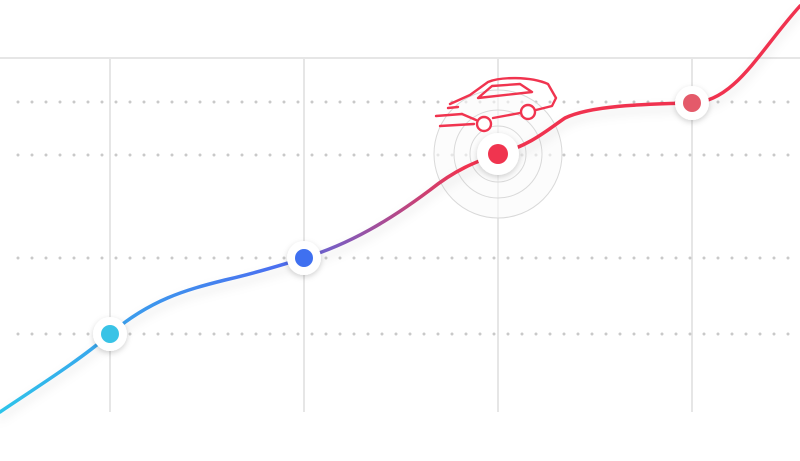 Image resolution: width=800 pixels, height=461 pixels. I want to click on car-icon, so click(496, 104).